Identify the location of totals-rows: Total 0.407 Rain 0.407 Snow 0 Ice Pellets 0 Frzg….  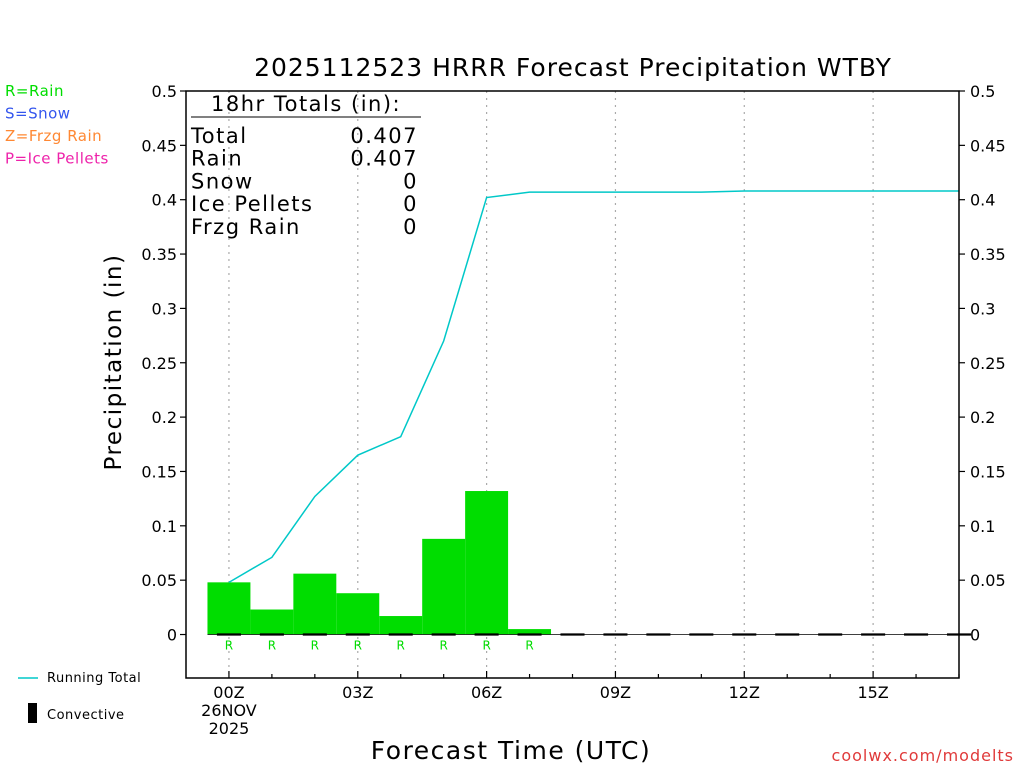
(304, 181).